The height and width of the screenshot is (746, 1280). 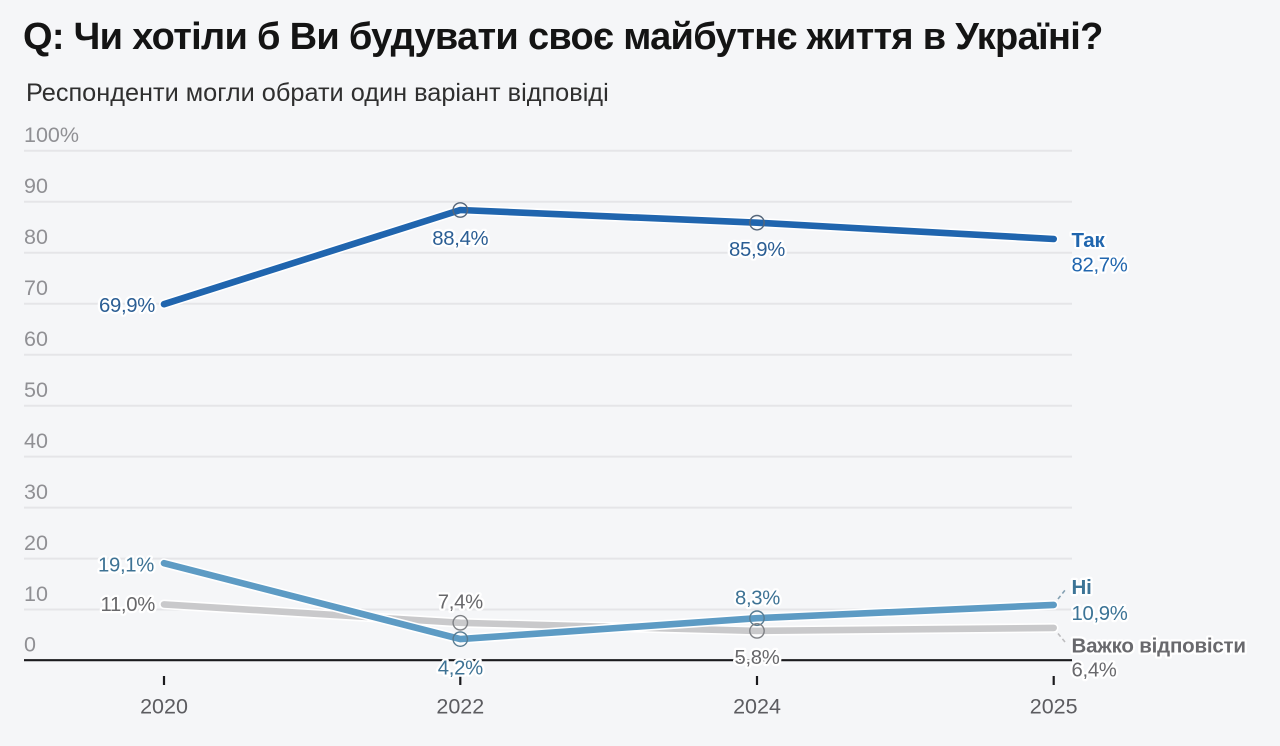 I want to click on svg-text: 50, so click(x=36, y=390).